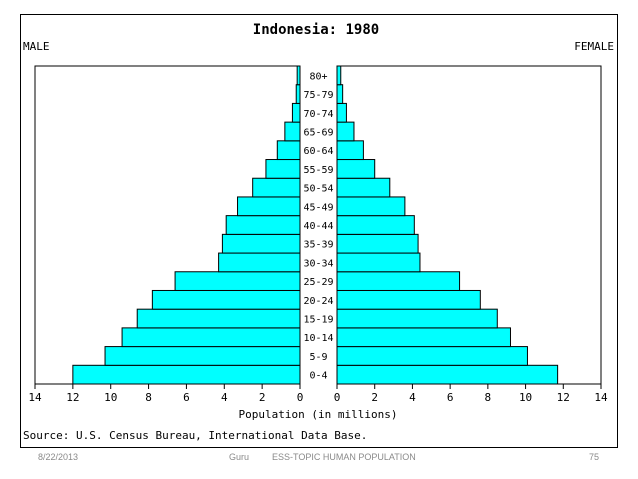 This screenshot has width=638, height=479. What do you see at coordinates (412, 397) in the screenshot?
I see `right-tick-label: 4` at bounding box center [412, 397].